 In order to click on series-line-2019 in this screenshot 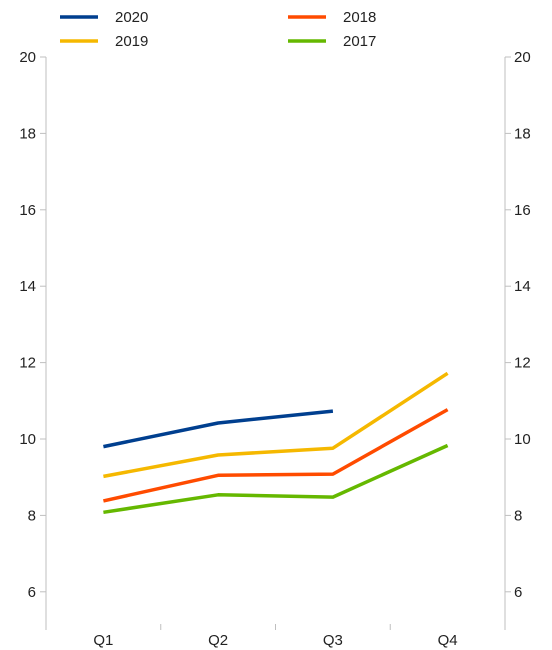, I will do `click(276, 425)`.